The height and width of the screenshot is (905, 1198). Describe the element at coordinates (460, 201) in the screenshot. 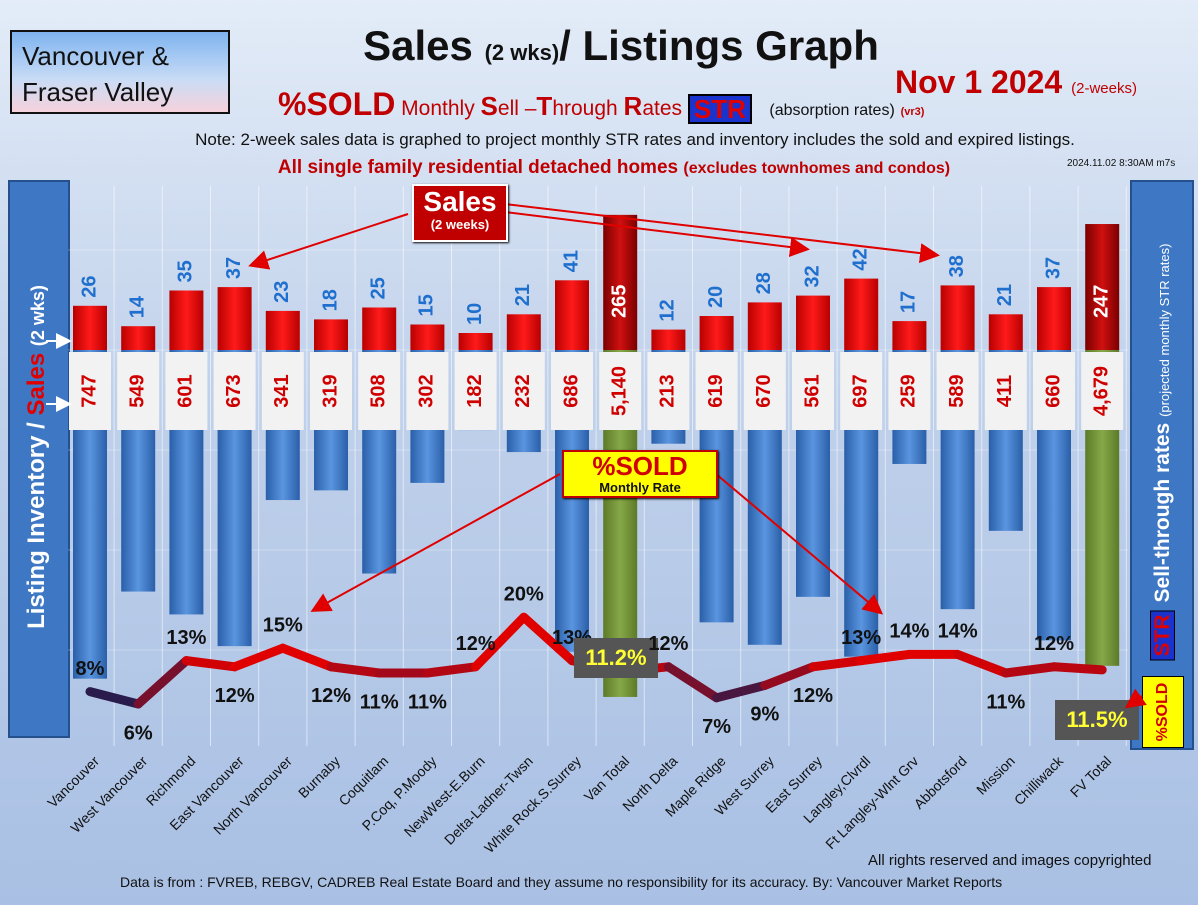

I see `sales-callout-title: Sales` at that location.